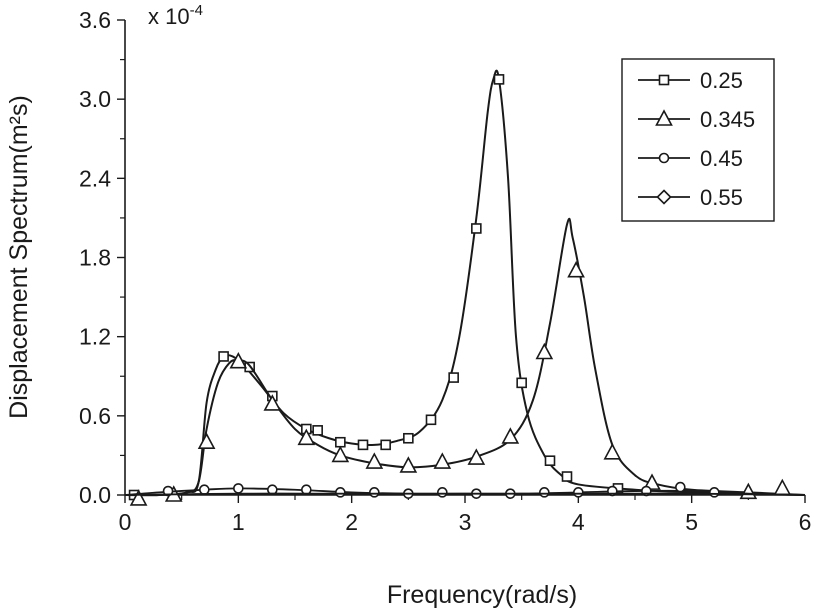  Describe the element at coordinates (696, 119) in the screenshot. I see `legend-item: 0.345` at that location.